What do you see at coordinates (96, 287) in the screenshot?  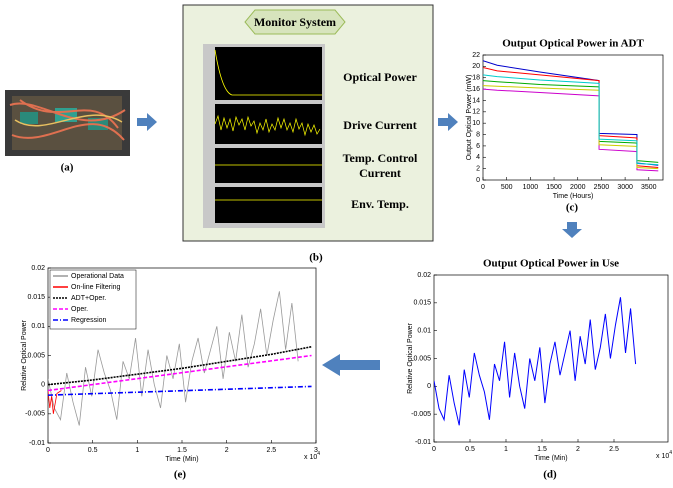 I see `legend-label: On-line Filtering` at bounding box center [96, 287].